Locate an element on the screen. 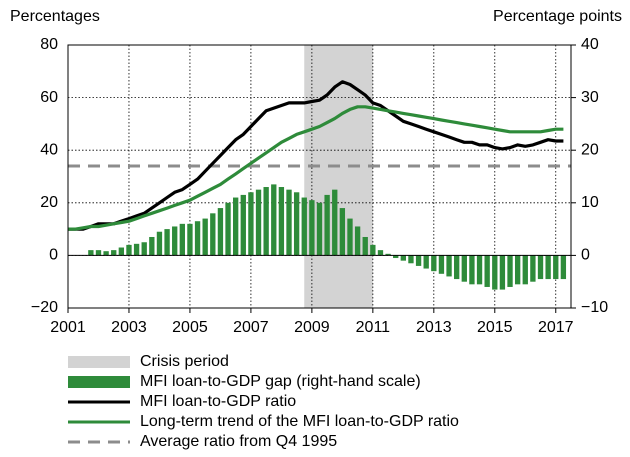 The height and width of the screenshot is (457, 630). y-axis-label: Percentages is located at coordinates (55, 16).